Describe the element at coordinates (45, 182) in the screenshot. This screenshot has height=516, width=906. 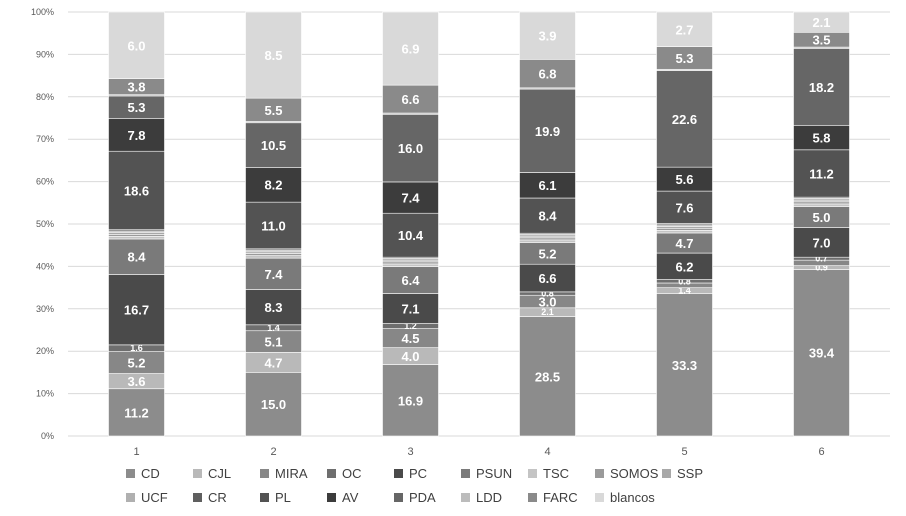
I see `y-tick-label: 60%` at that location.